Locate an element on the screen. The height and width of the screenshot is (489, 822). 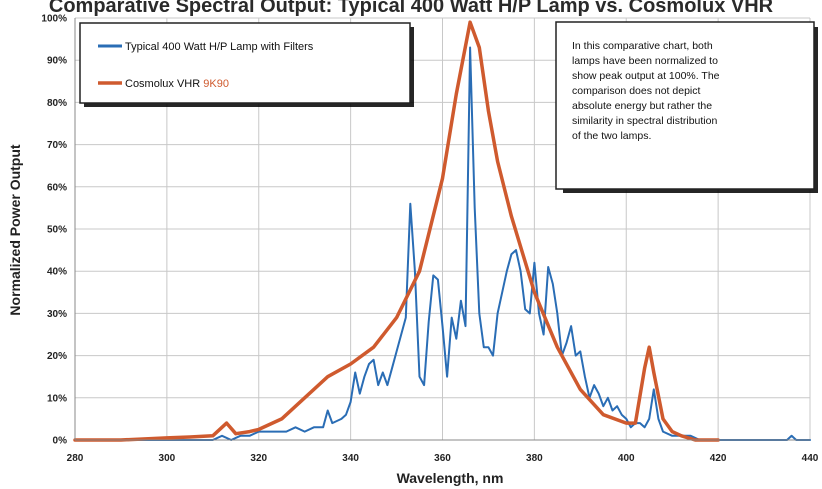
annotation-line-7: of the two lamps. is located at coordinates (611, 136).